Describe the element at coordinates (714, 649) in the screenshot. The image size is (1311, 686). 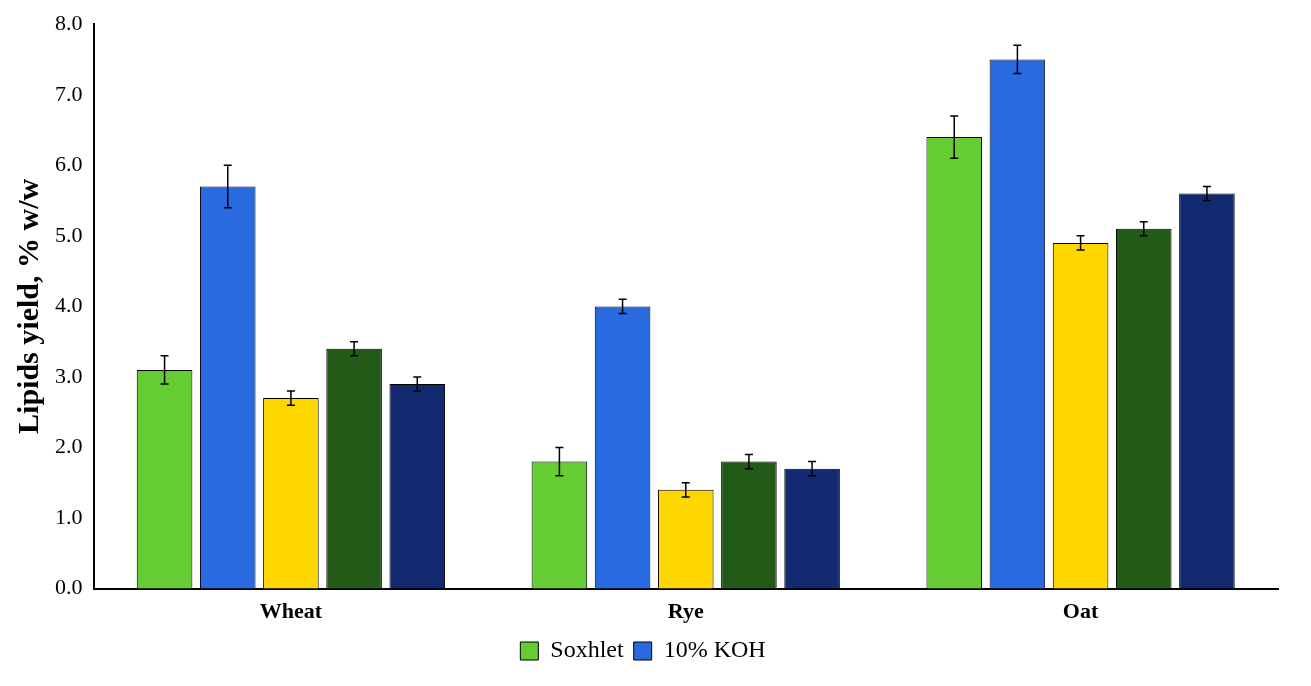
I see `legend-label: 10% KOH` at that location.